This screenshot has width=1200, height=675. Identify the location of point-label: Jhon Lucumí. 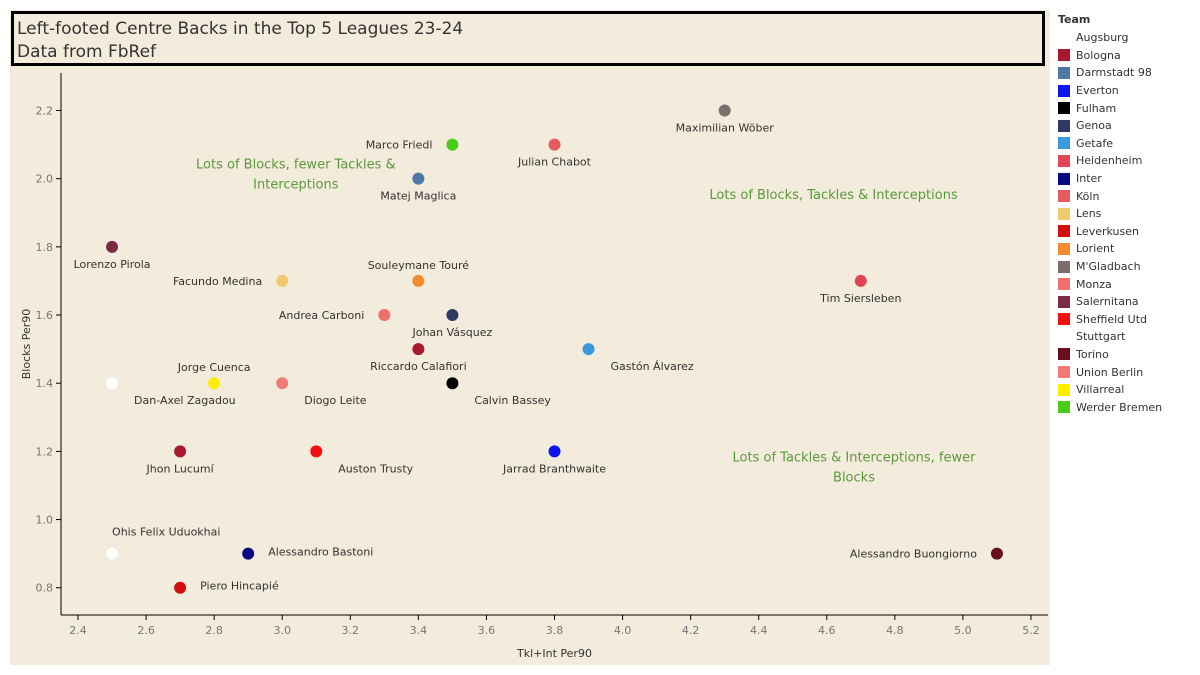
(180, 468).